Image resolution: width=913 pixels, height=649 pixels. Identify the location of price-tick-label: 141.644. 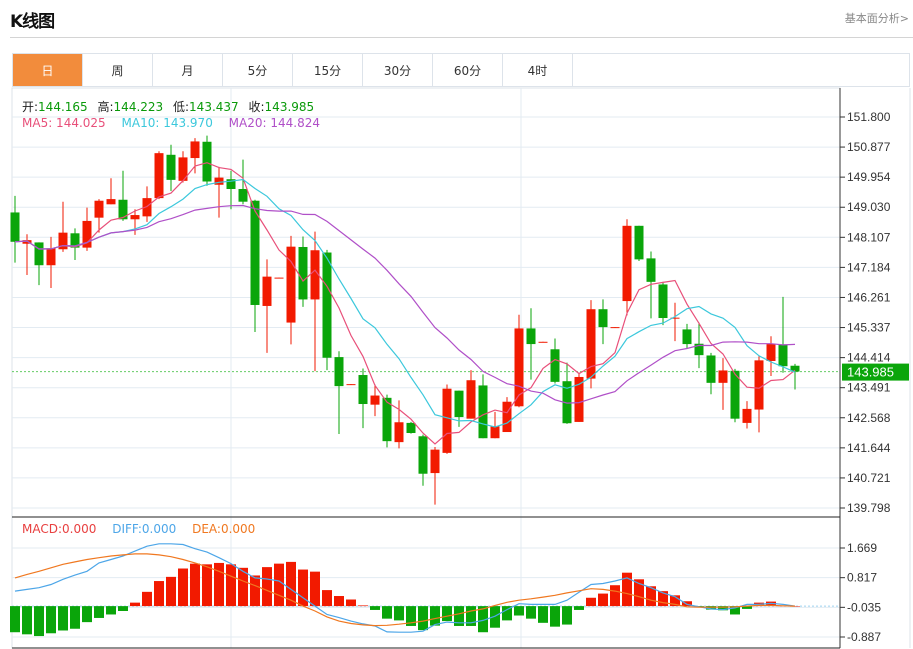
(869, 448).